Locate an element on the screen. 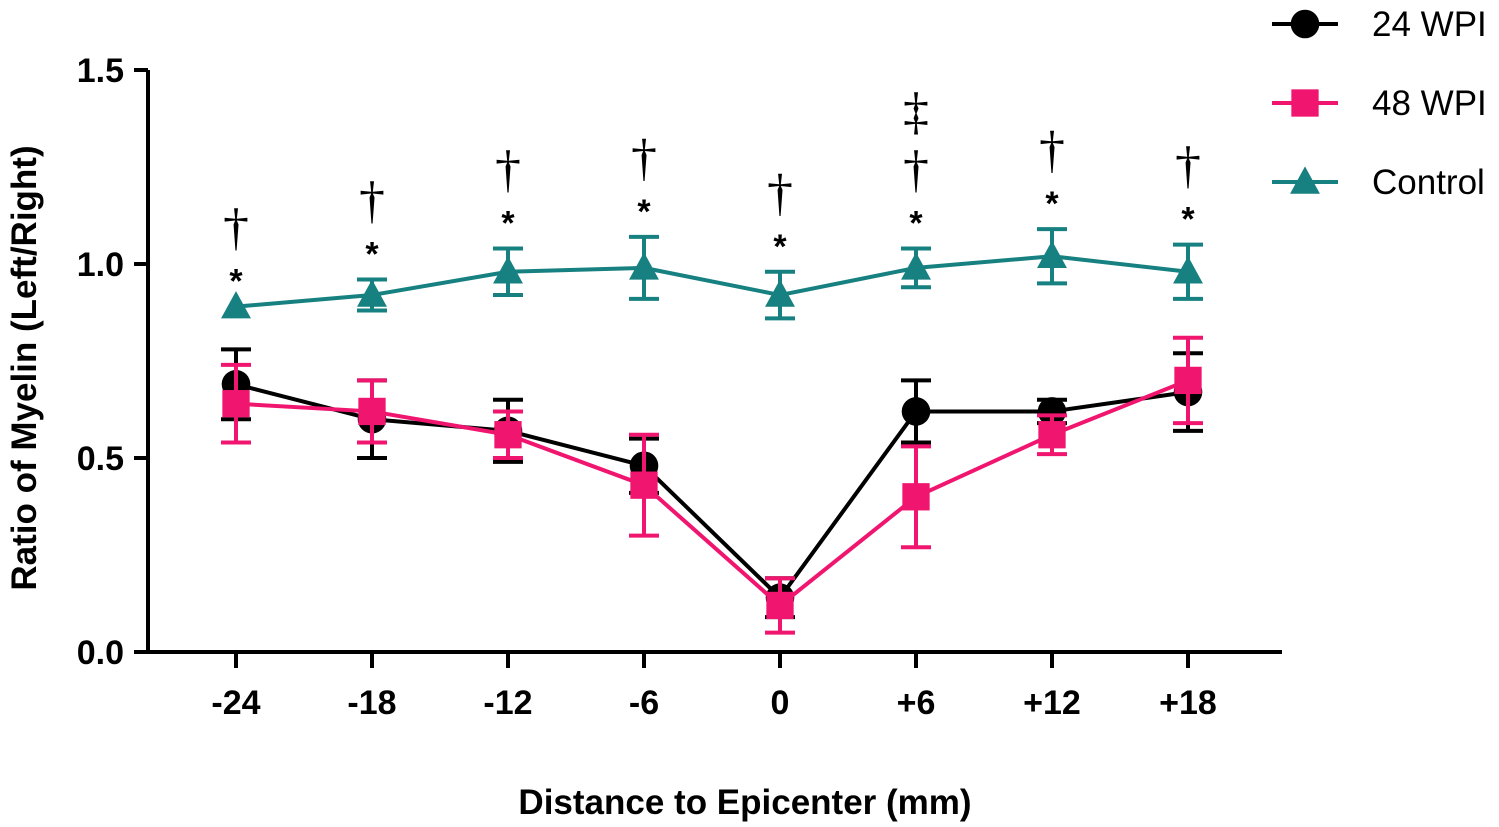  x-tick-label: -6 is located at coordinates (644, 703).